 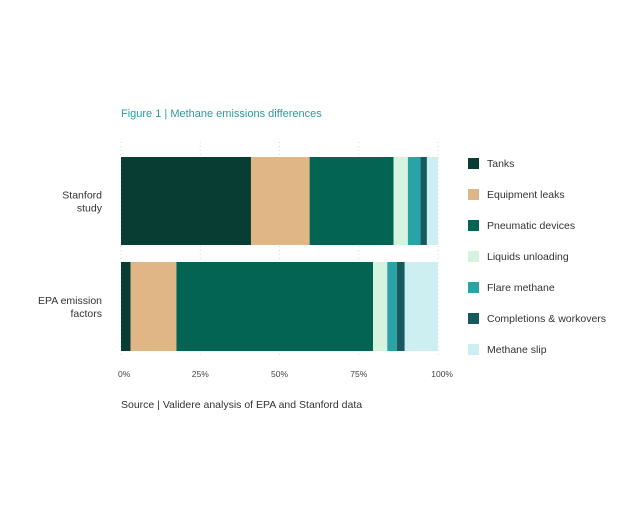 I want to click on legend-label: Equipment leaks, so click(x=526, y=194).